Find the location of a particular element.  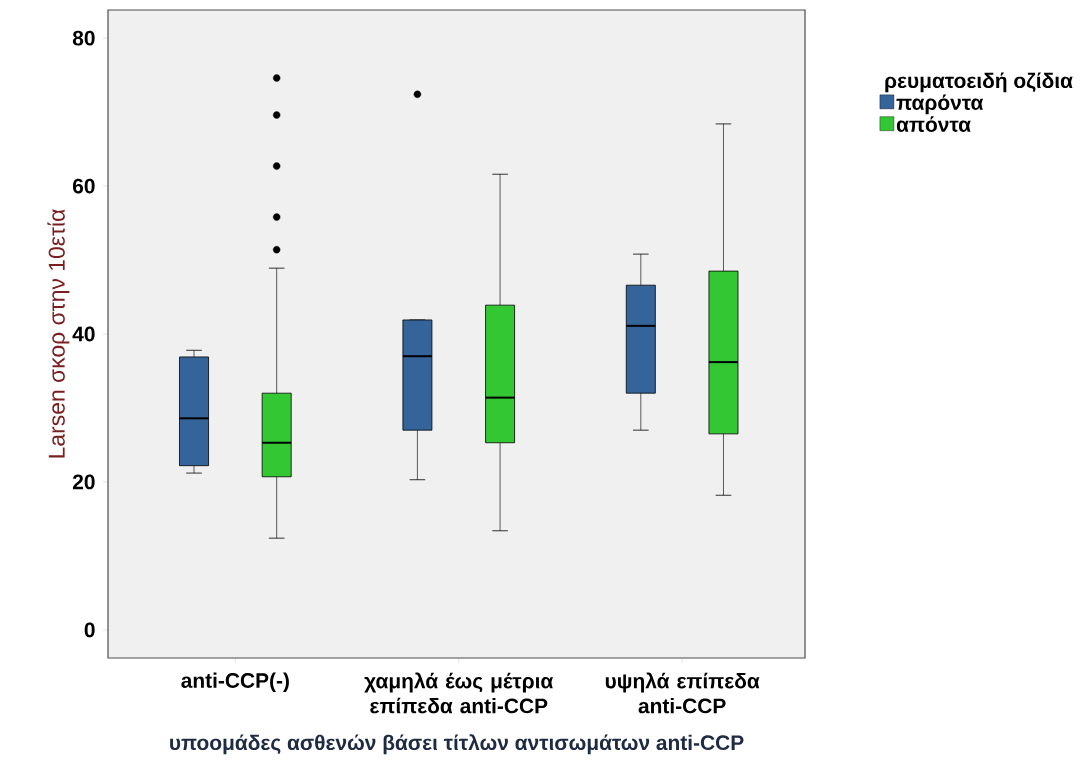

y-tick-label: 0 is located at coordinates (89, 630).